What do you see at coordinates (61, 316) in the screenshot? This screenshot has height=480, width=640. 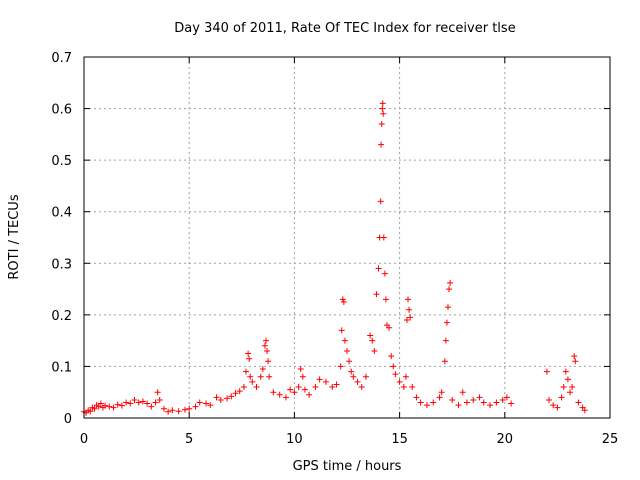 I see `y-tick-label: 0.2` at bounding box center [61, 316].